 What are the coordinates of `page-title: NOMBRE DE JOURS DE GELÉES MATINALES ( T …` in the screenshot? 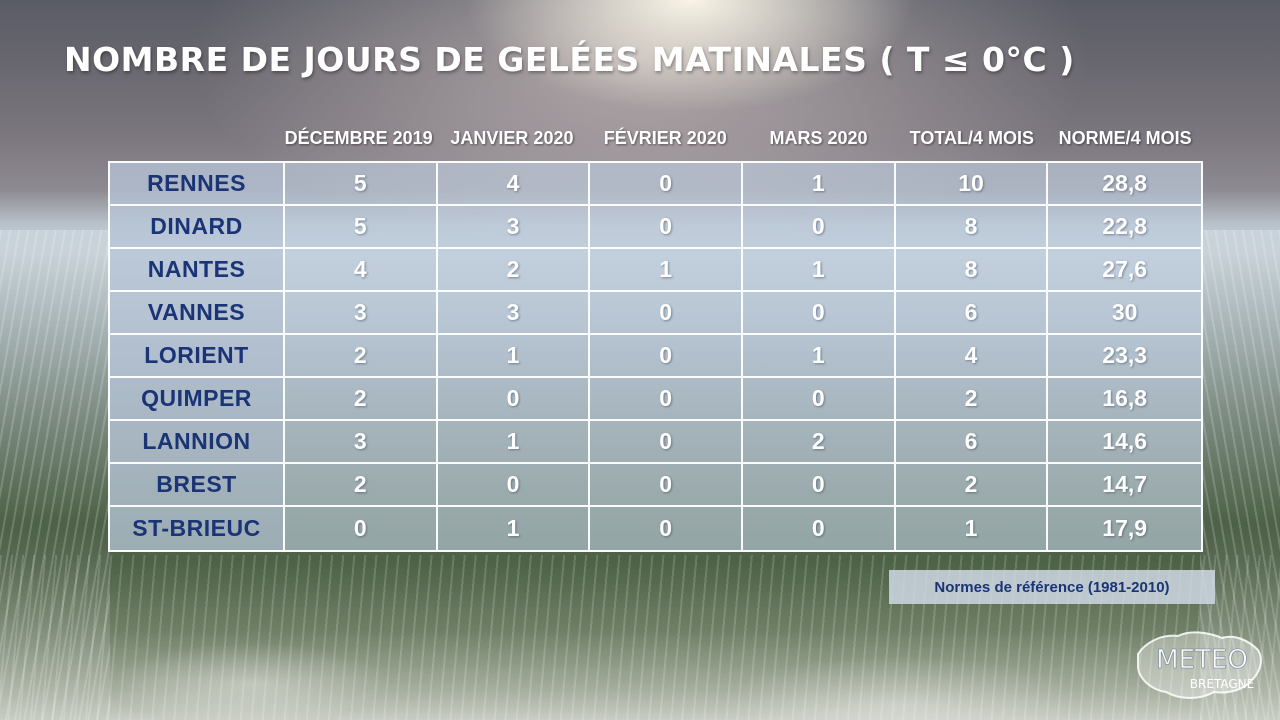 It's located at (569, 59).